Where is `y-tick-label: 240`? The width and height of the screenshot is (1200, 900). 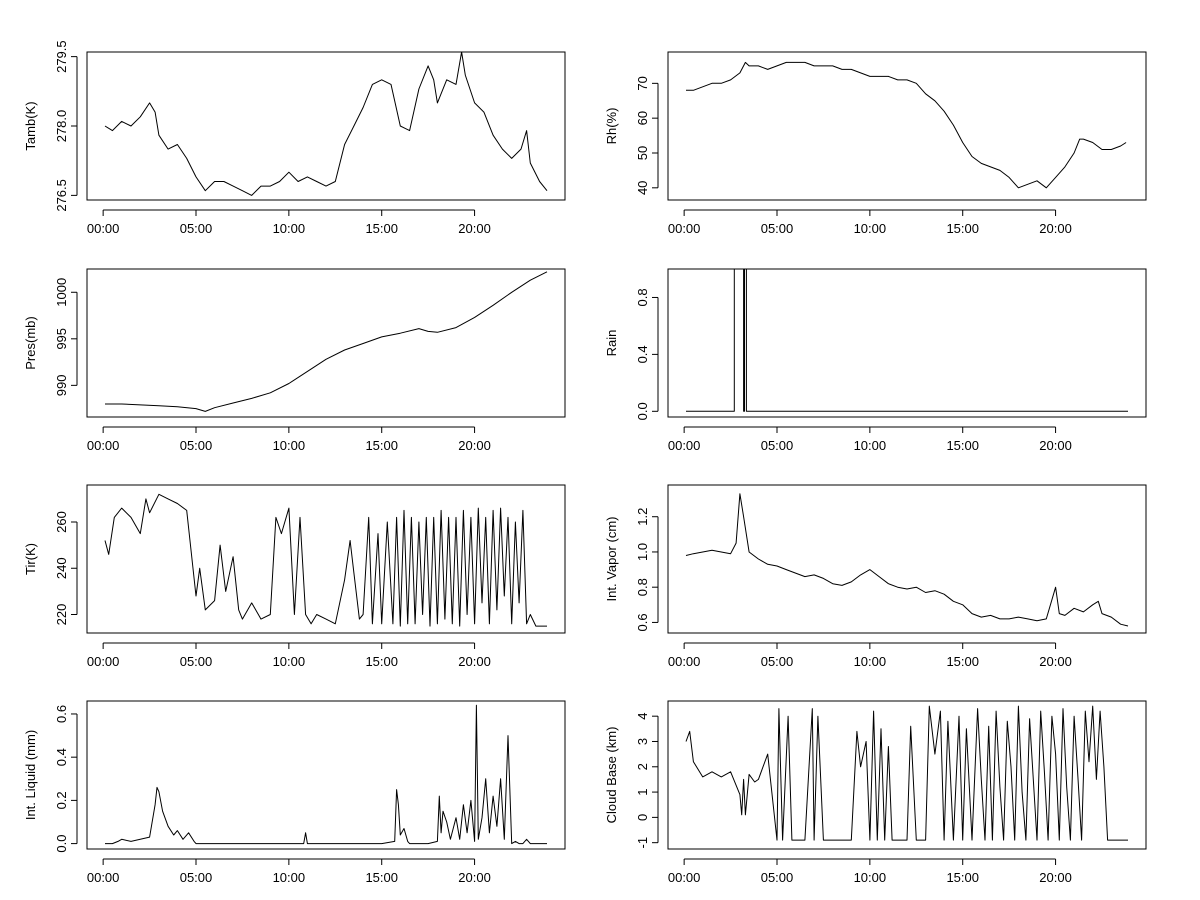
y-tick-label: 240 is located at coordinates (61, 568).